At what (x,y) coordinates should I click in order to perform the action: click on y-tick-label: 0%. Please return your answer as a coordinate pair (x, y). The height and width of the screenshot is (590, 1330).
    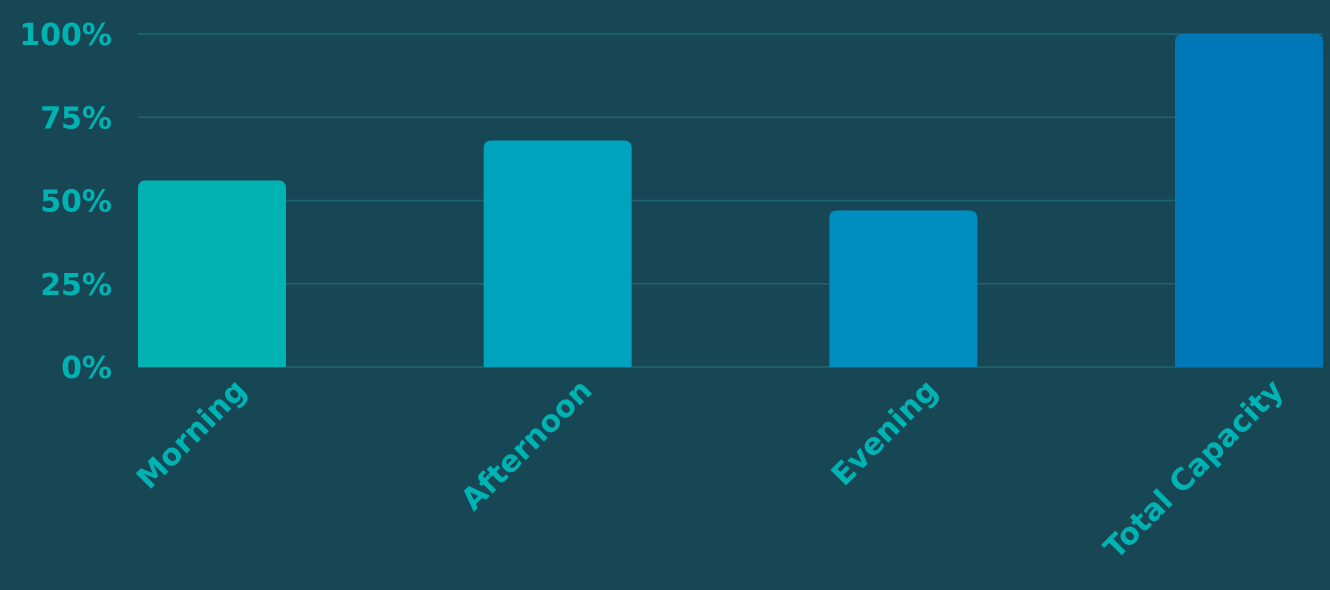
    Looking at the image, I should click on (86, 368).